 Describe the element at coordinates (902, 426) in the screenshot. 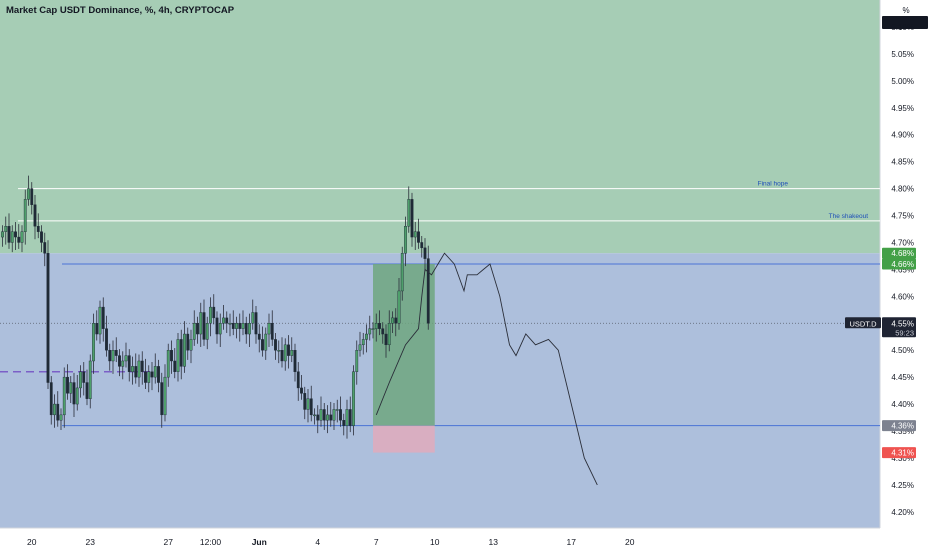

I see `price-badge-label-2: 4.36%` at that location.